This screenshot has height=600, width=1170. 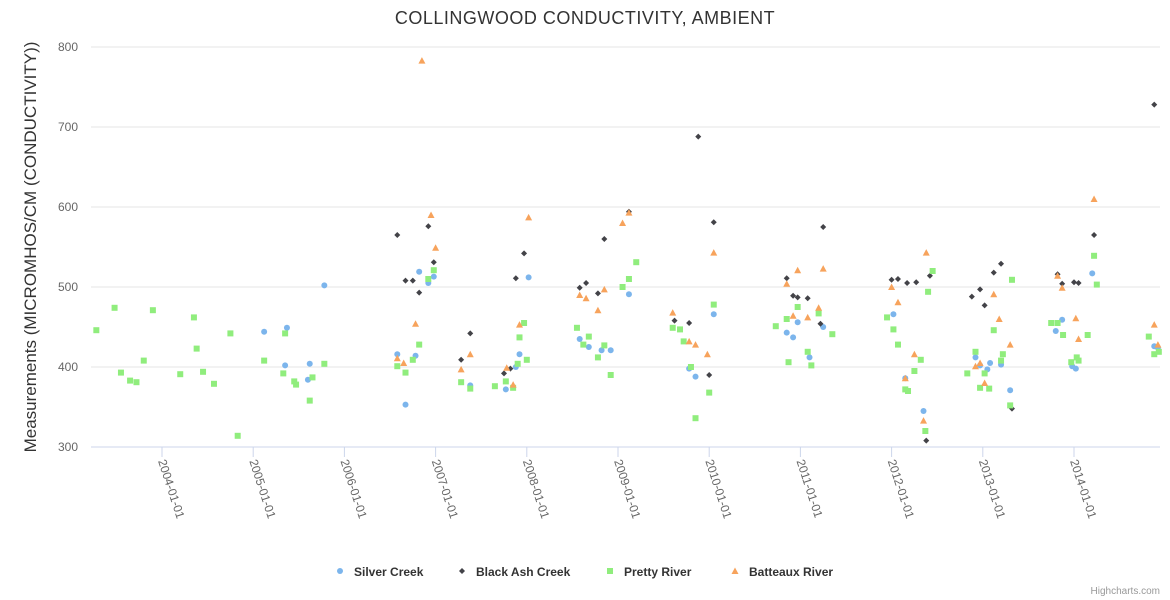 I want to click on legend-label: Black Ash Creek, so click(x=523, y=572).